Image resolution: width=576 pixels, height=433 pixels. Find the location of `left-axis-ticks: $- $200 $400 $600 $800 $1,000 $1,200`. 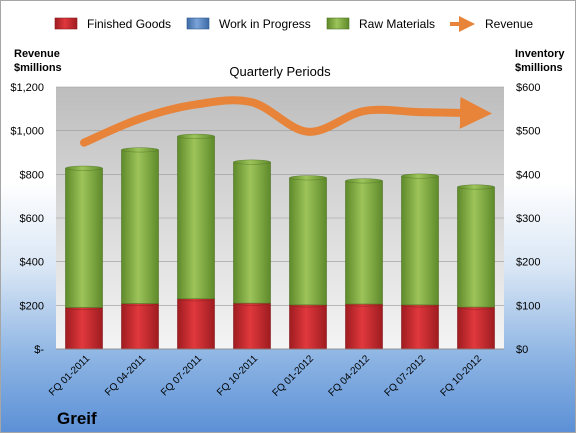

left-axis-ticks: $- $200 $400 $600 $800 $1,000 $1,200 is located at coordinates (27, 219).